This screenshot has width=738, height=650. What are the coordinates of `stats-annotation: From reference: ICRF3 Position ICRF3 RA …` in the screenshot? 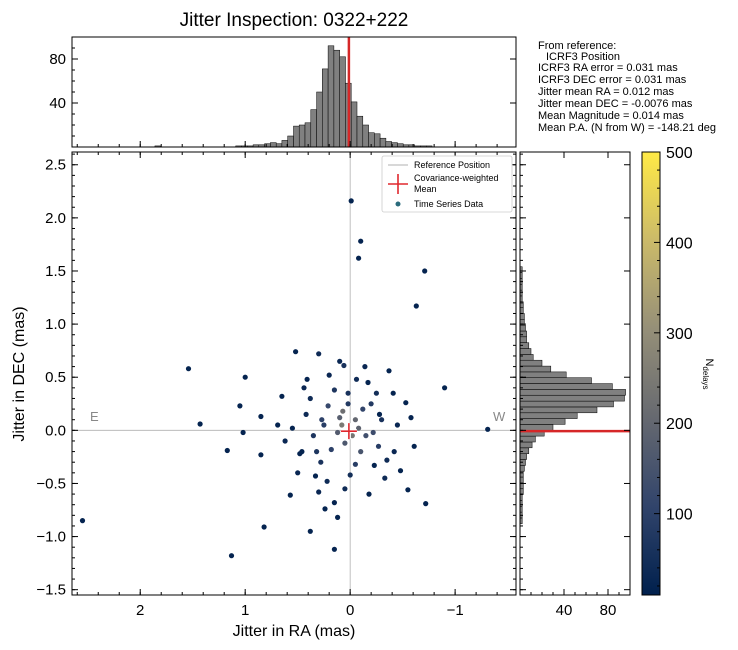 It's located at (627, 87).